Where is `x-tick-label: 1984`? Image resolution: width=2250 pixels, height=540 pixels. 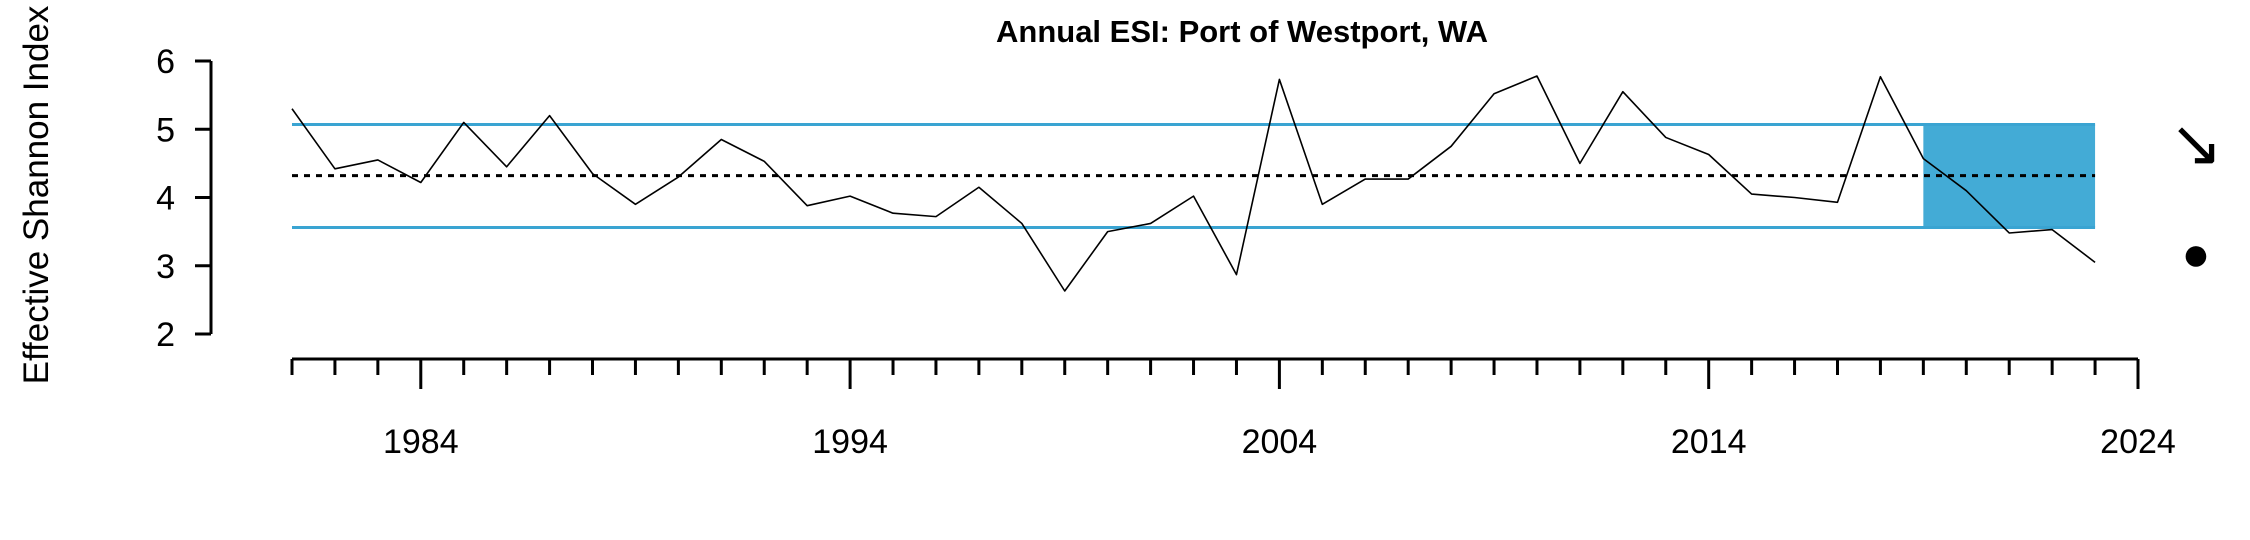
x-tick-label: 1984 is located at coordinates (421, 442).